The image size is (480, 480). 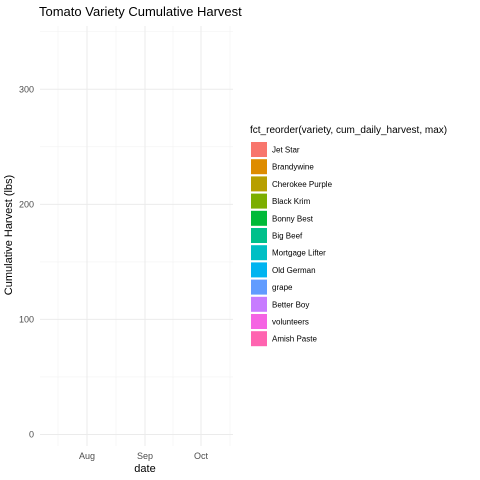 What do you see at coordinates (26, 261) in the screenshot?
I see `y-axis-tick-labels: 0 100 200 300` at bounding box center [26, 261].